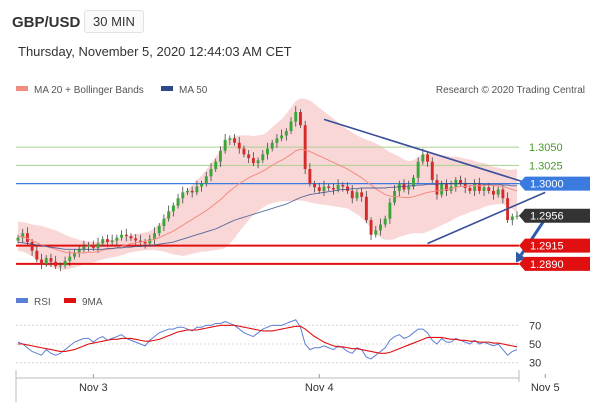 The height and width of the screenshot is (406, 599). Describe the element at coordinates (535, 326) in the screenshot. I see `rsi-tick-label: 70` at that location.